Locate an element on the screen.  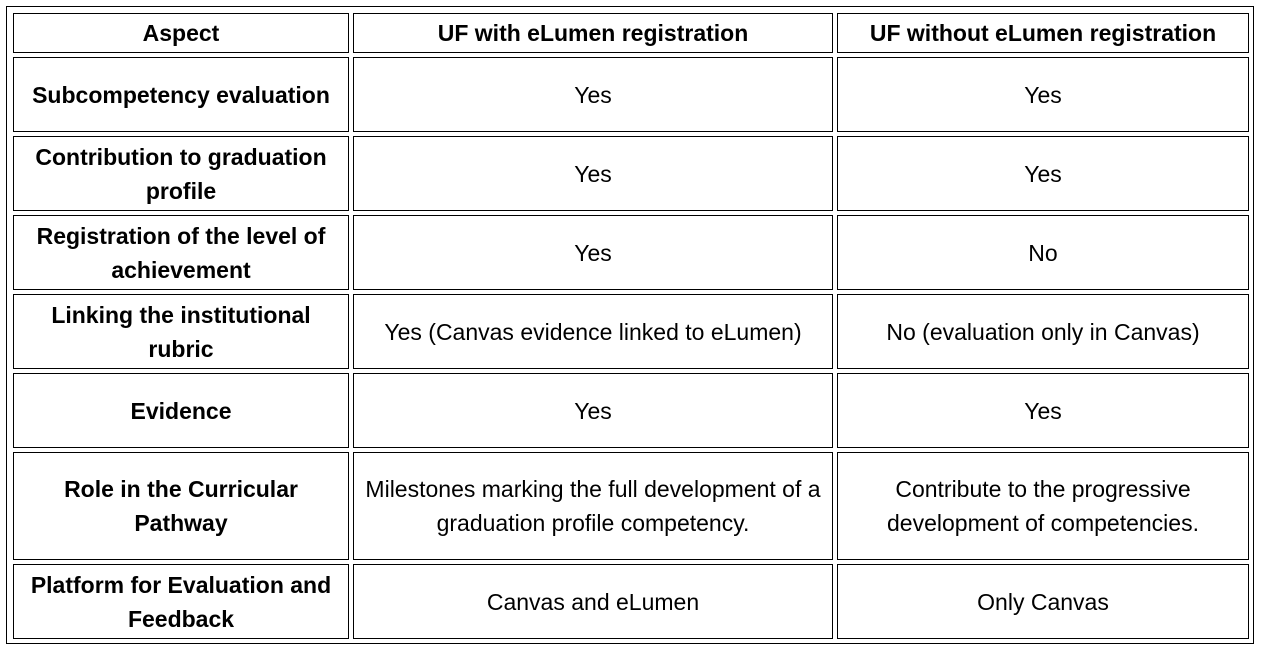
header-with-elumen: UF with eLumen registration is located at coordinates (593, 33).